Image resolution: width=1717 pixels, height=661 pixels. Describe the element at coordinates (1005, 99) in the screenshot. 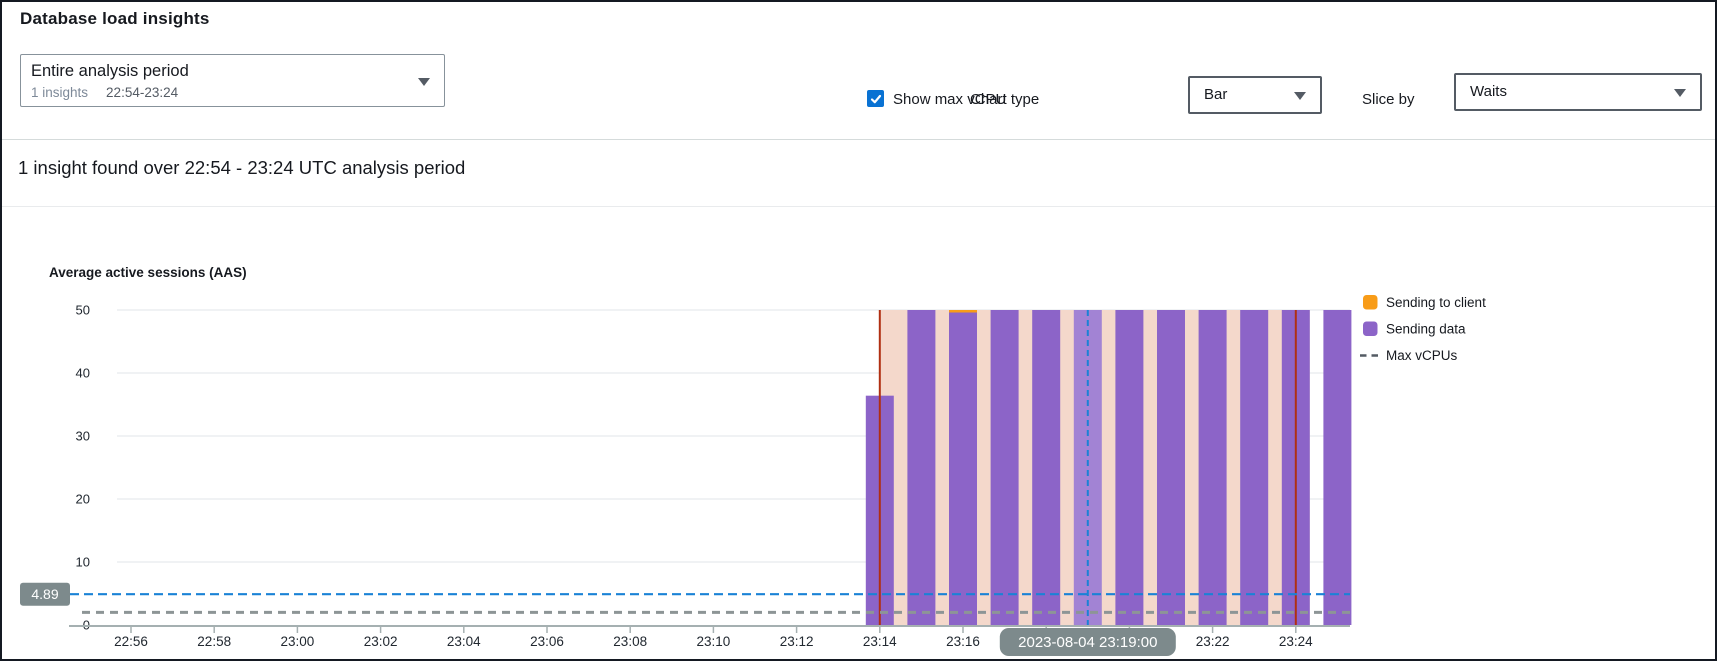

I see `chart-type-label: Chart type` at that location.